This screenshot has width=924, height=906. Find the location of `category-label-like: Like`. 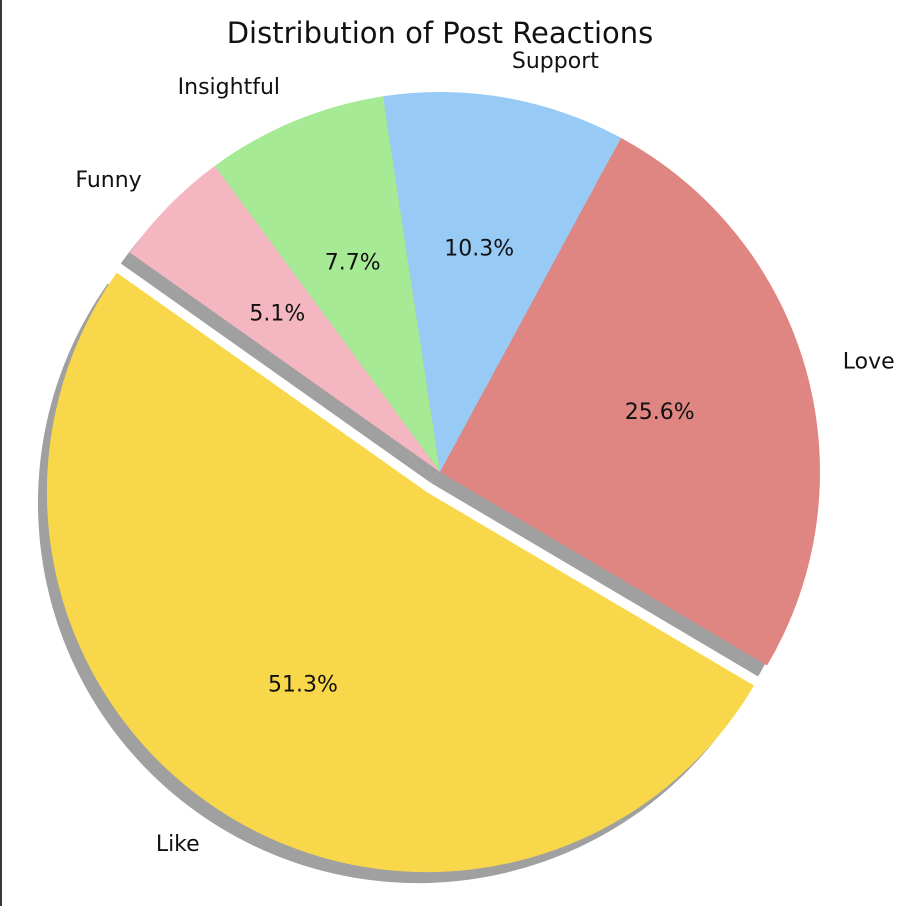

category-label-like: Like is located at coordinates (178, 844).